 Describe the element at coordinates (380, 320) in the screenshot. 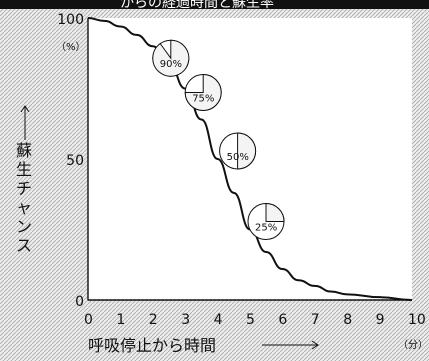

I see `x-tick-label: 9` at that location.